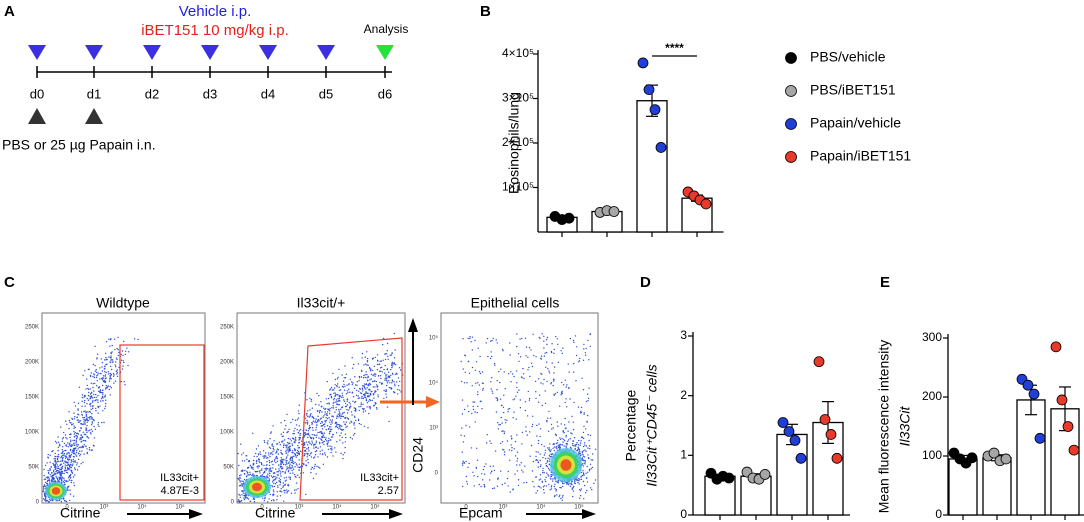  I want to click on panel-label: B, so click(485, 11).